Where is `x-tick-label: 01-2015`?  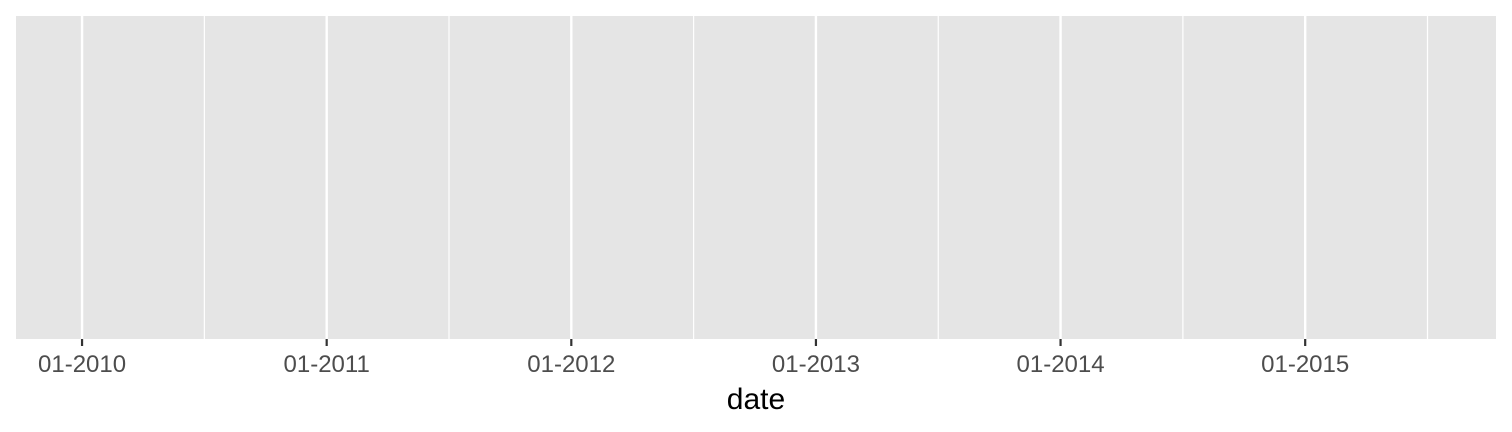
x-tick-label: 01-2015 is located at coordinates (1305, 364).